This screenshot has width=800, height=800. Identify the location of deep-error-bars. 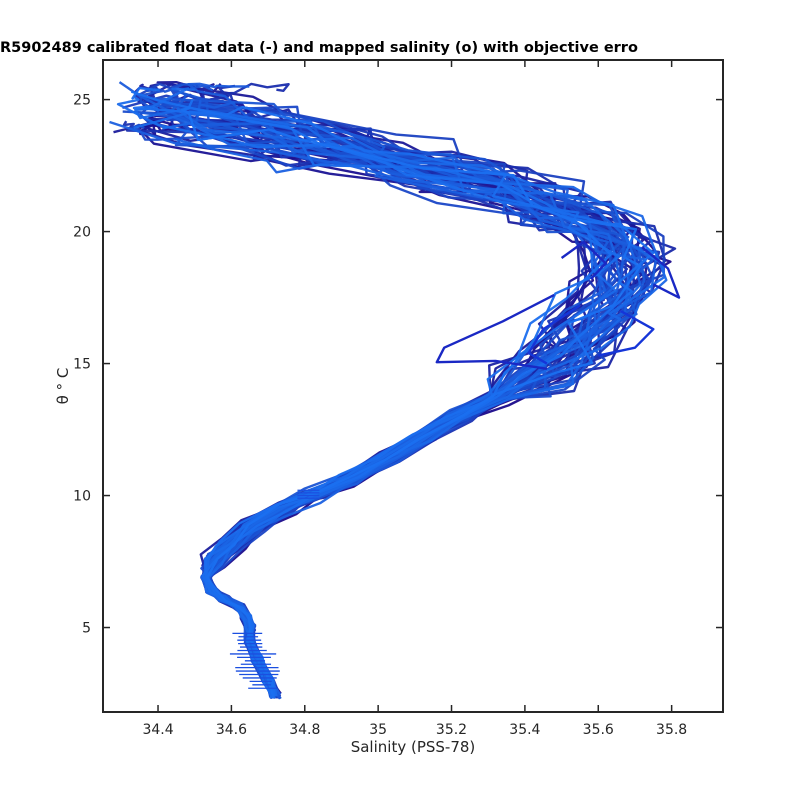
(274, 589).